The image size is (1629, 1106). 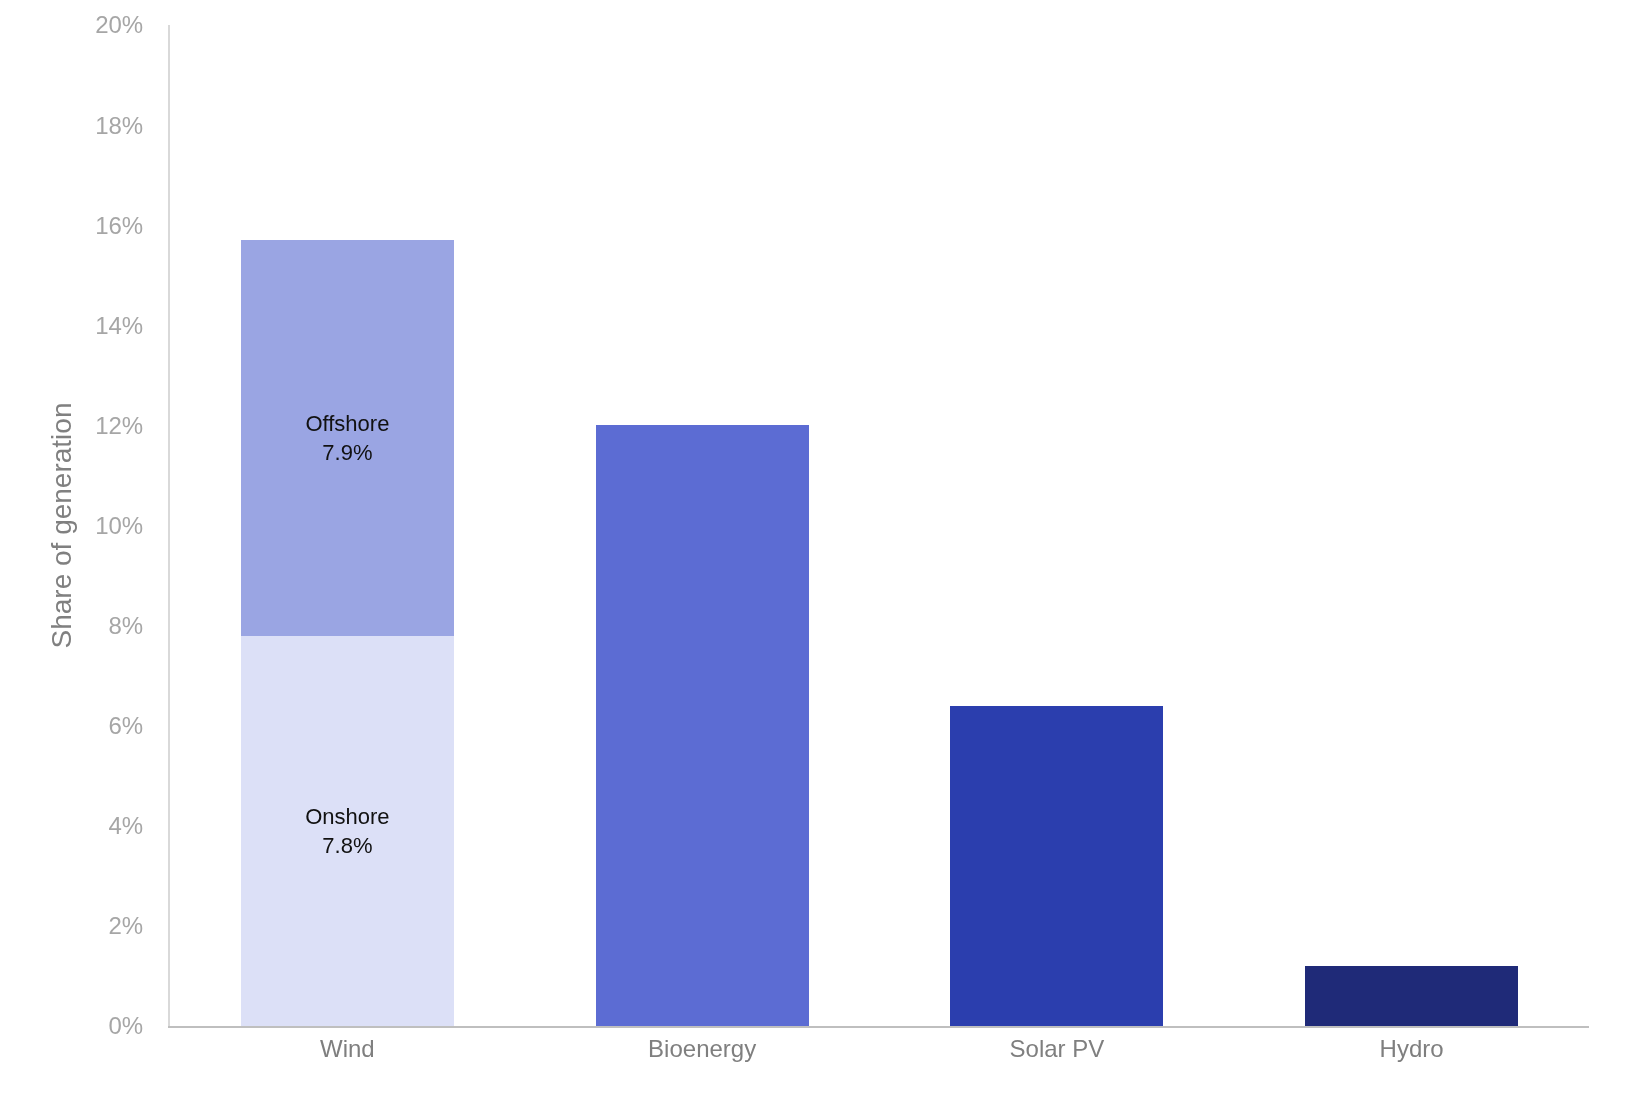 What do you see at coordinates (126, 926) in the screenshot?
I see `y-tick-label: 2%` at bounding box center [126, 926].